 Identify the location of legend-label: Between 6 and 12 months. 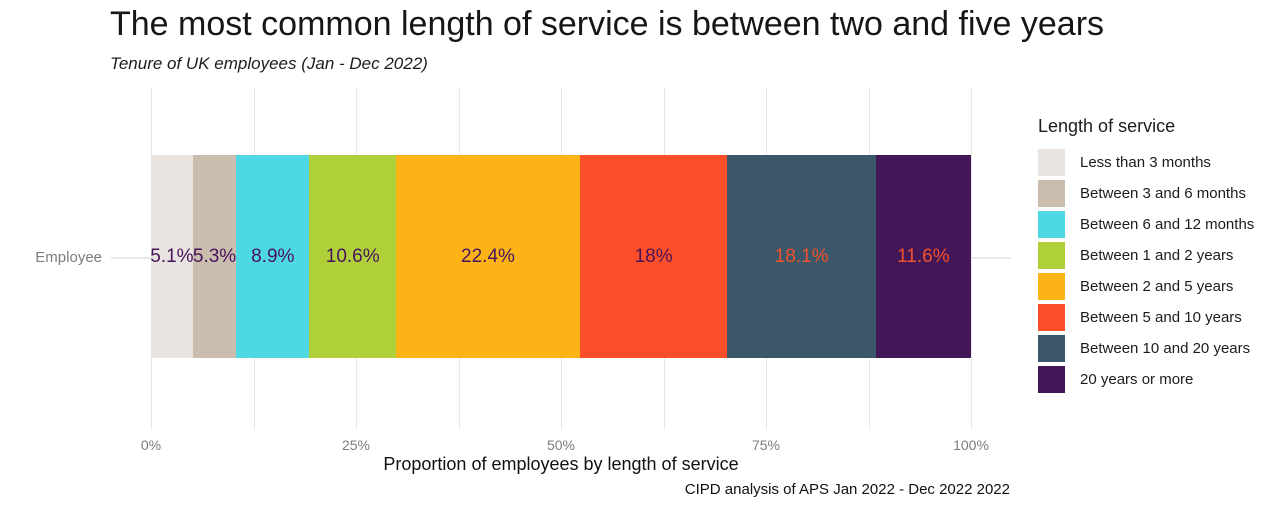
(1167, 224).